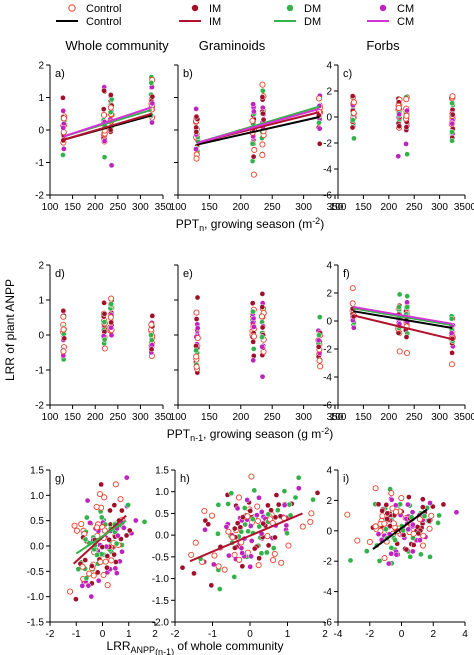  I want to click on panel-letter: g), so click(60, 479).